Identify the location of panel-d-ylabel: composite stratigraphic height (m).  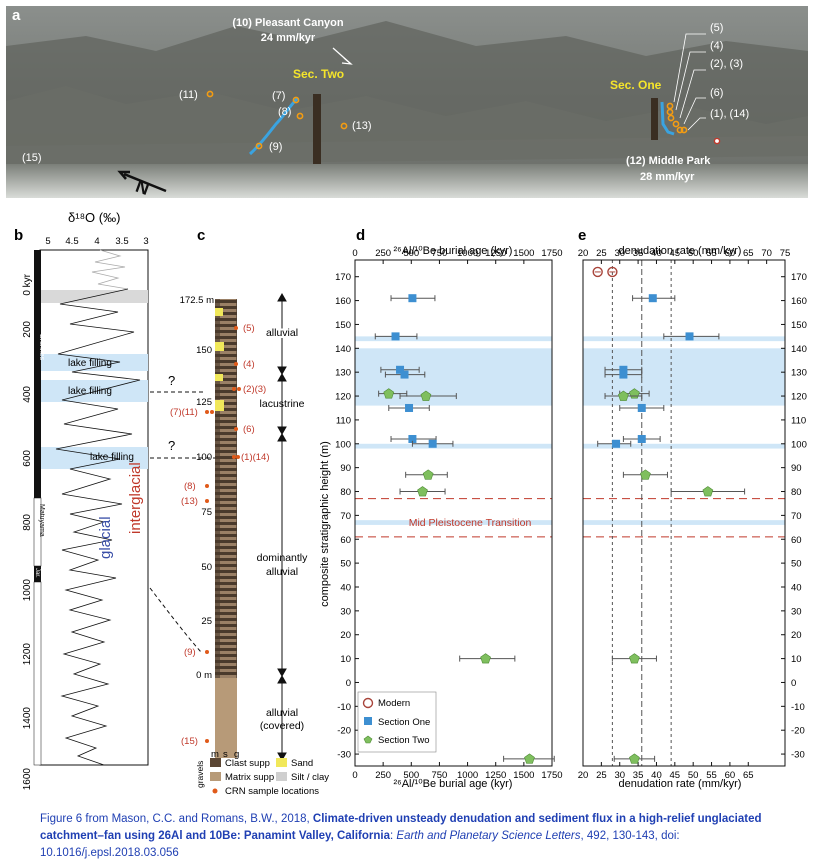
(325, 524).